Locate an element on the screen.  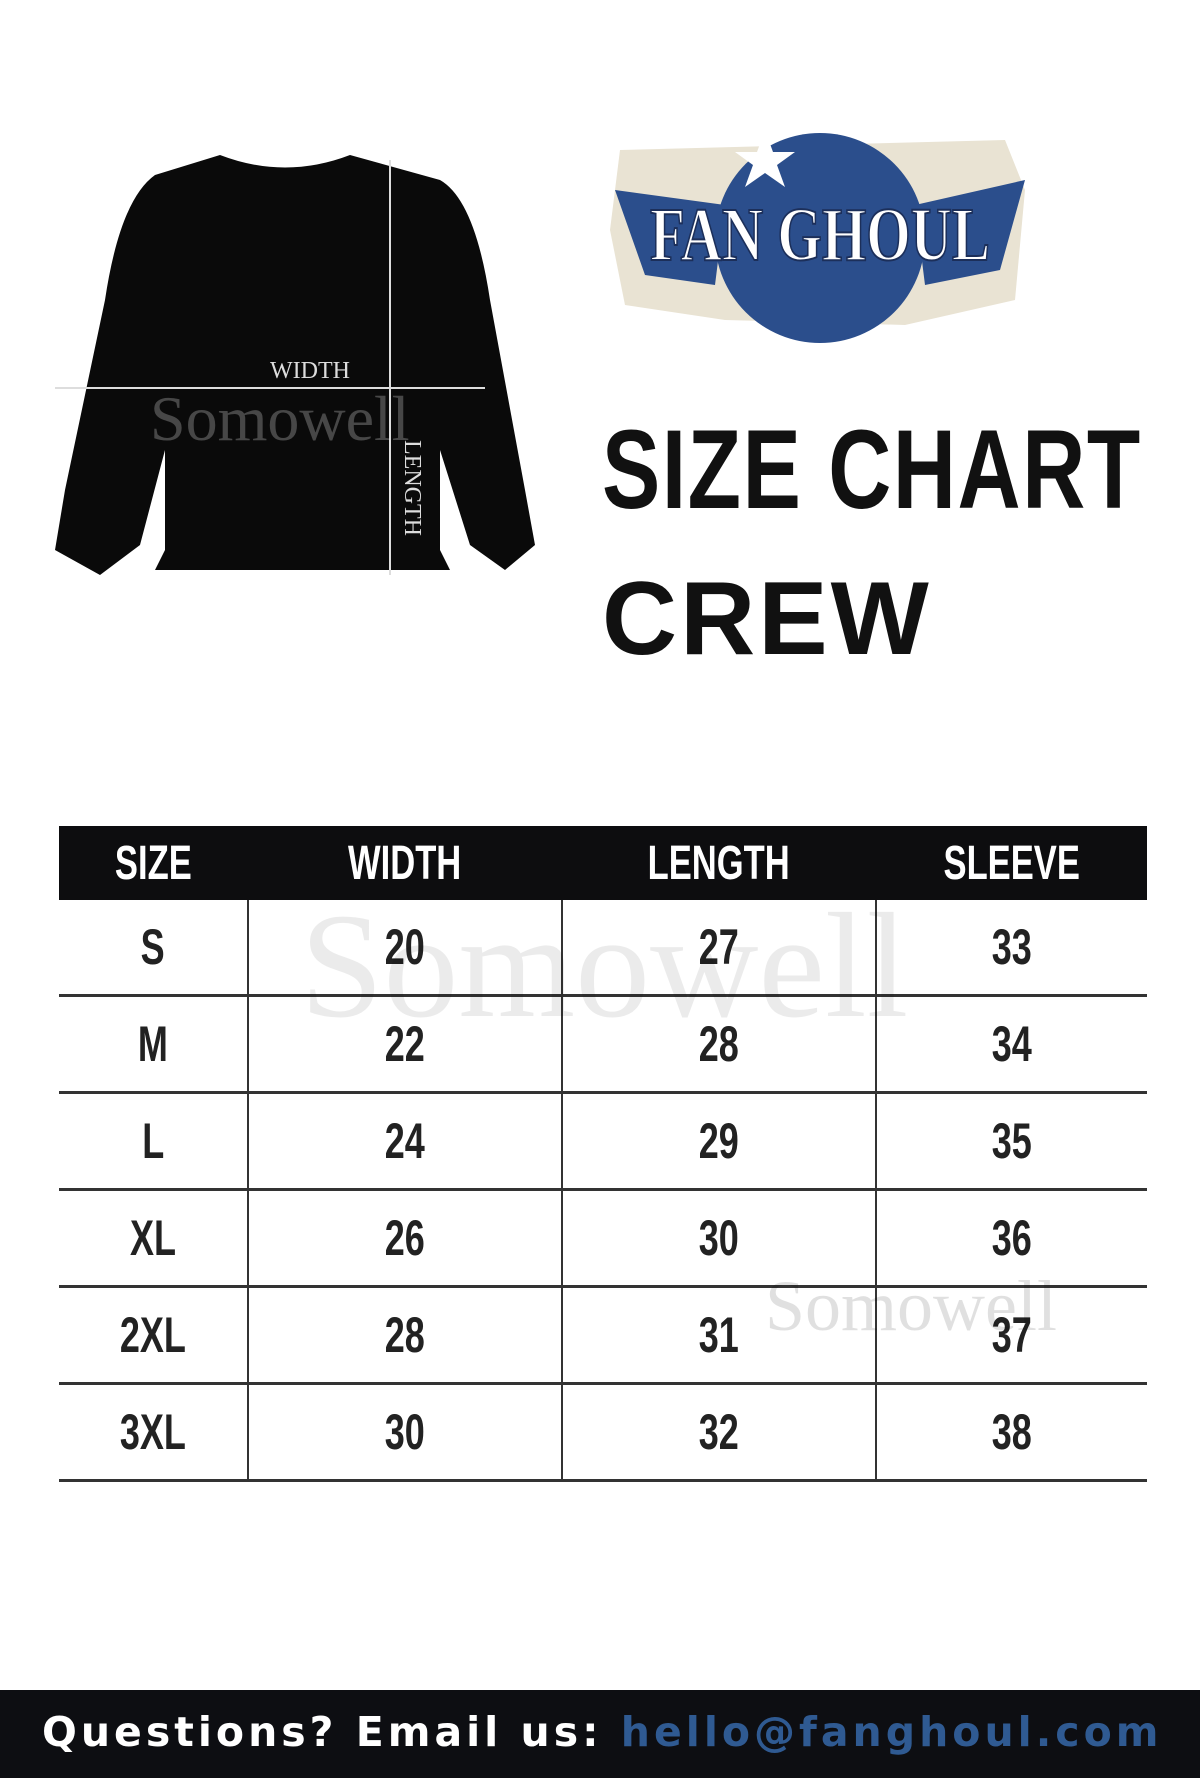
table-row: M 22 28 34 is located at coordinates (603, 1044).